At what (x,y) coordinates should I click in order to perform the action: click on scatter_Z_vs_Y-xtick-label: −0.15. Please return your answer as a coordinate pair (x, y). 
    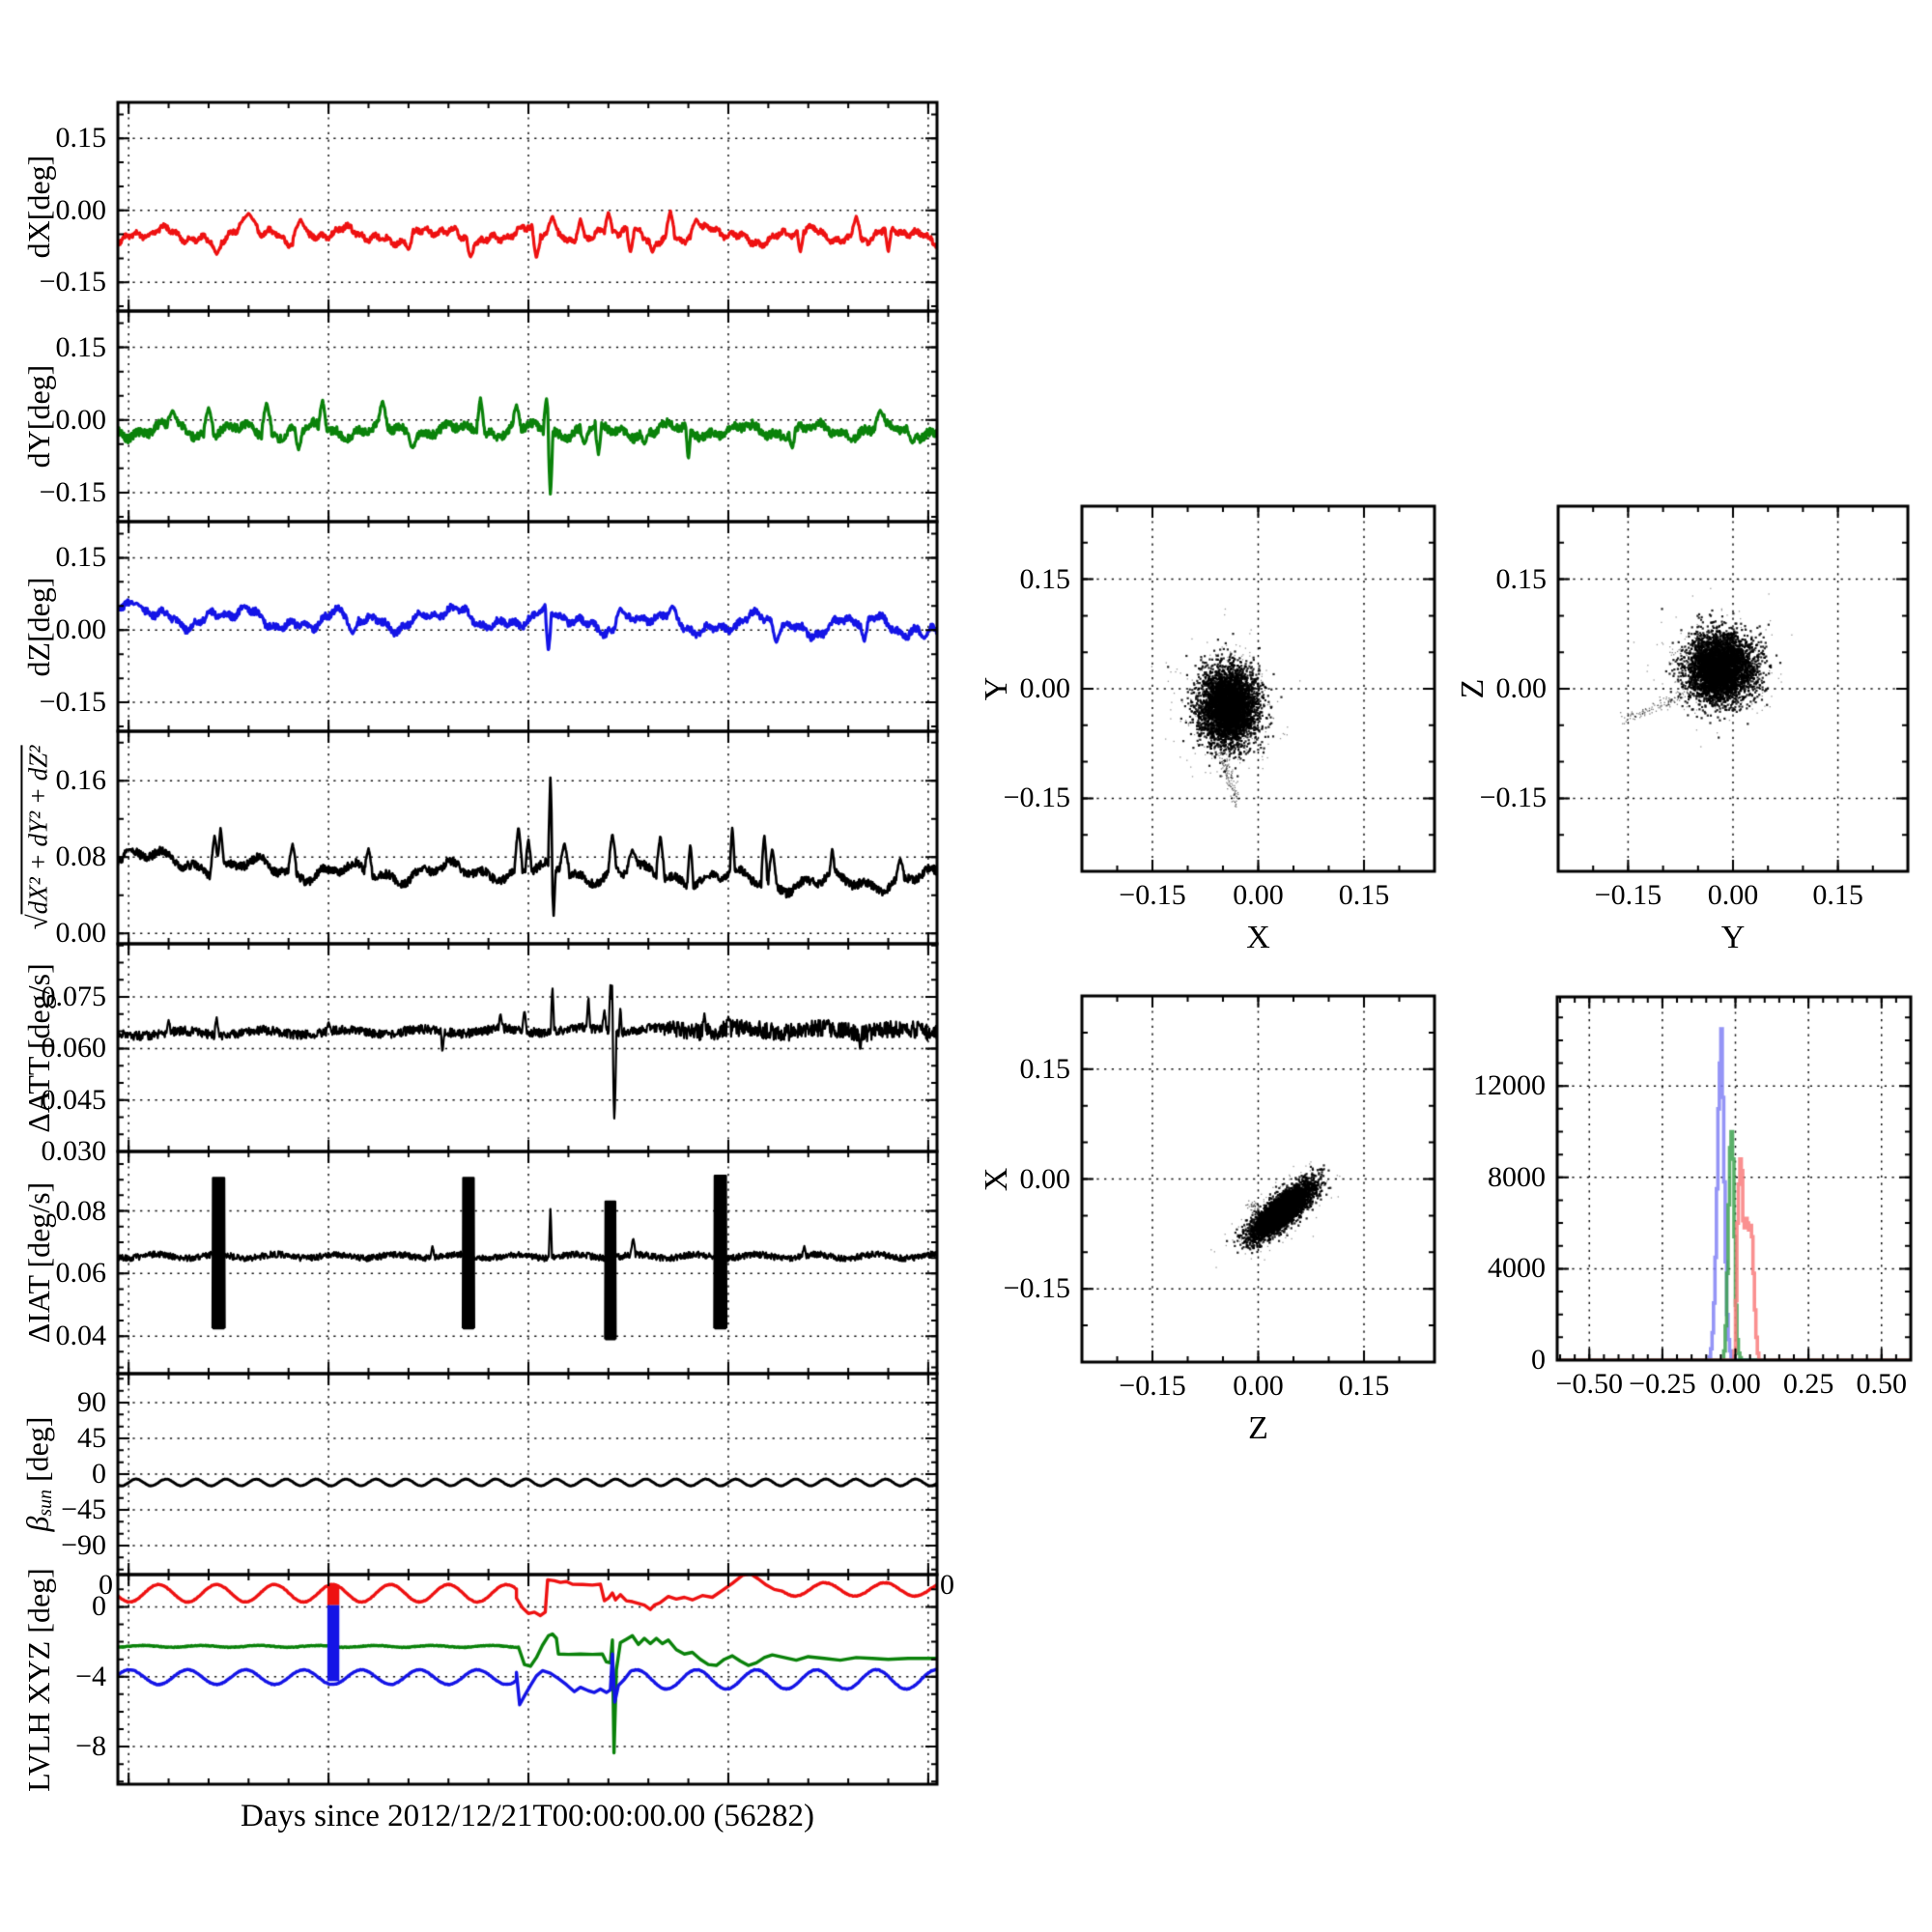
    Looking at the image, I should click on (1628, 895).